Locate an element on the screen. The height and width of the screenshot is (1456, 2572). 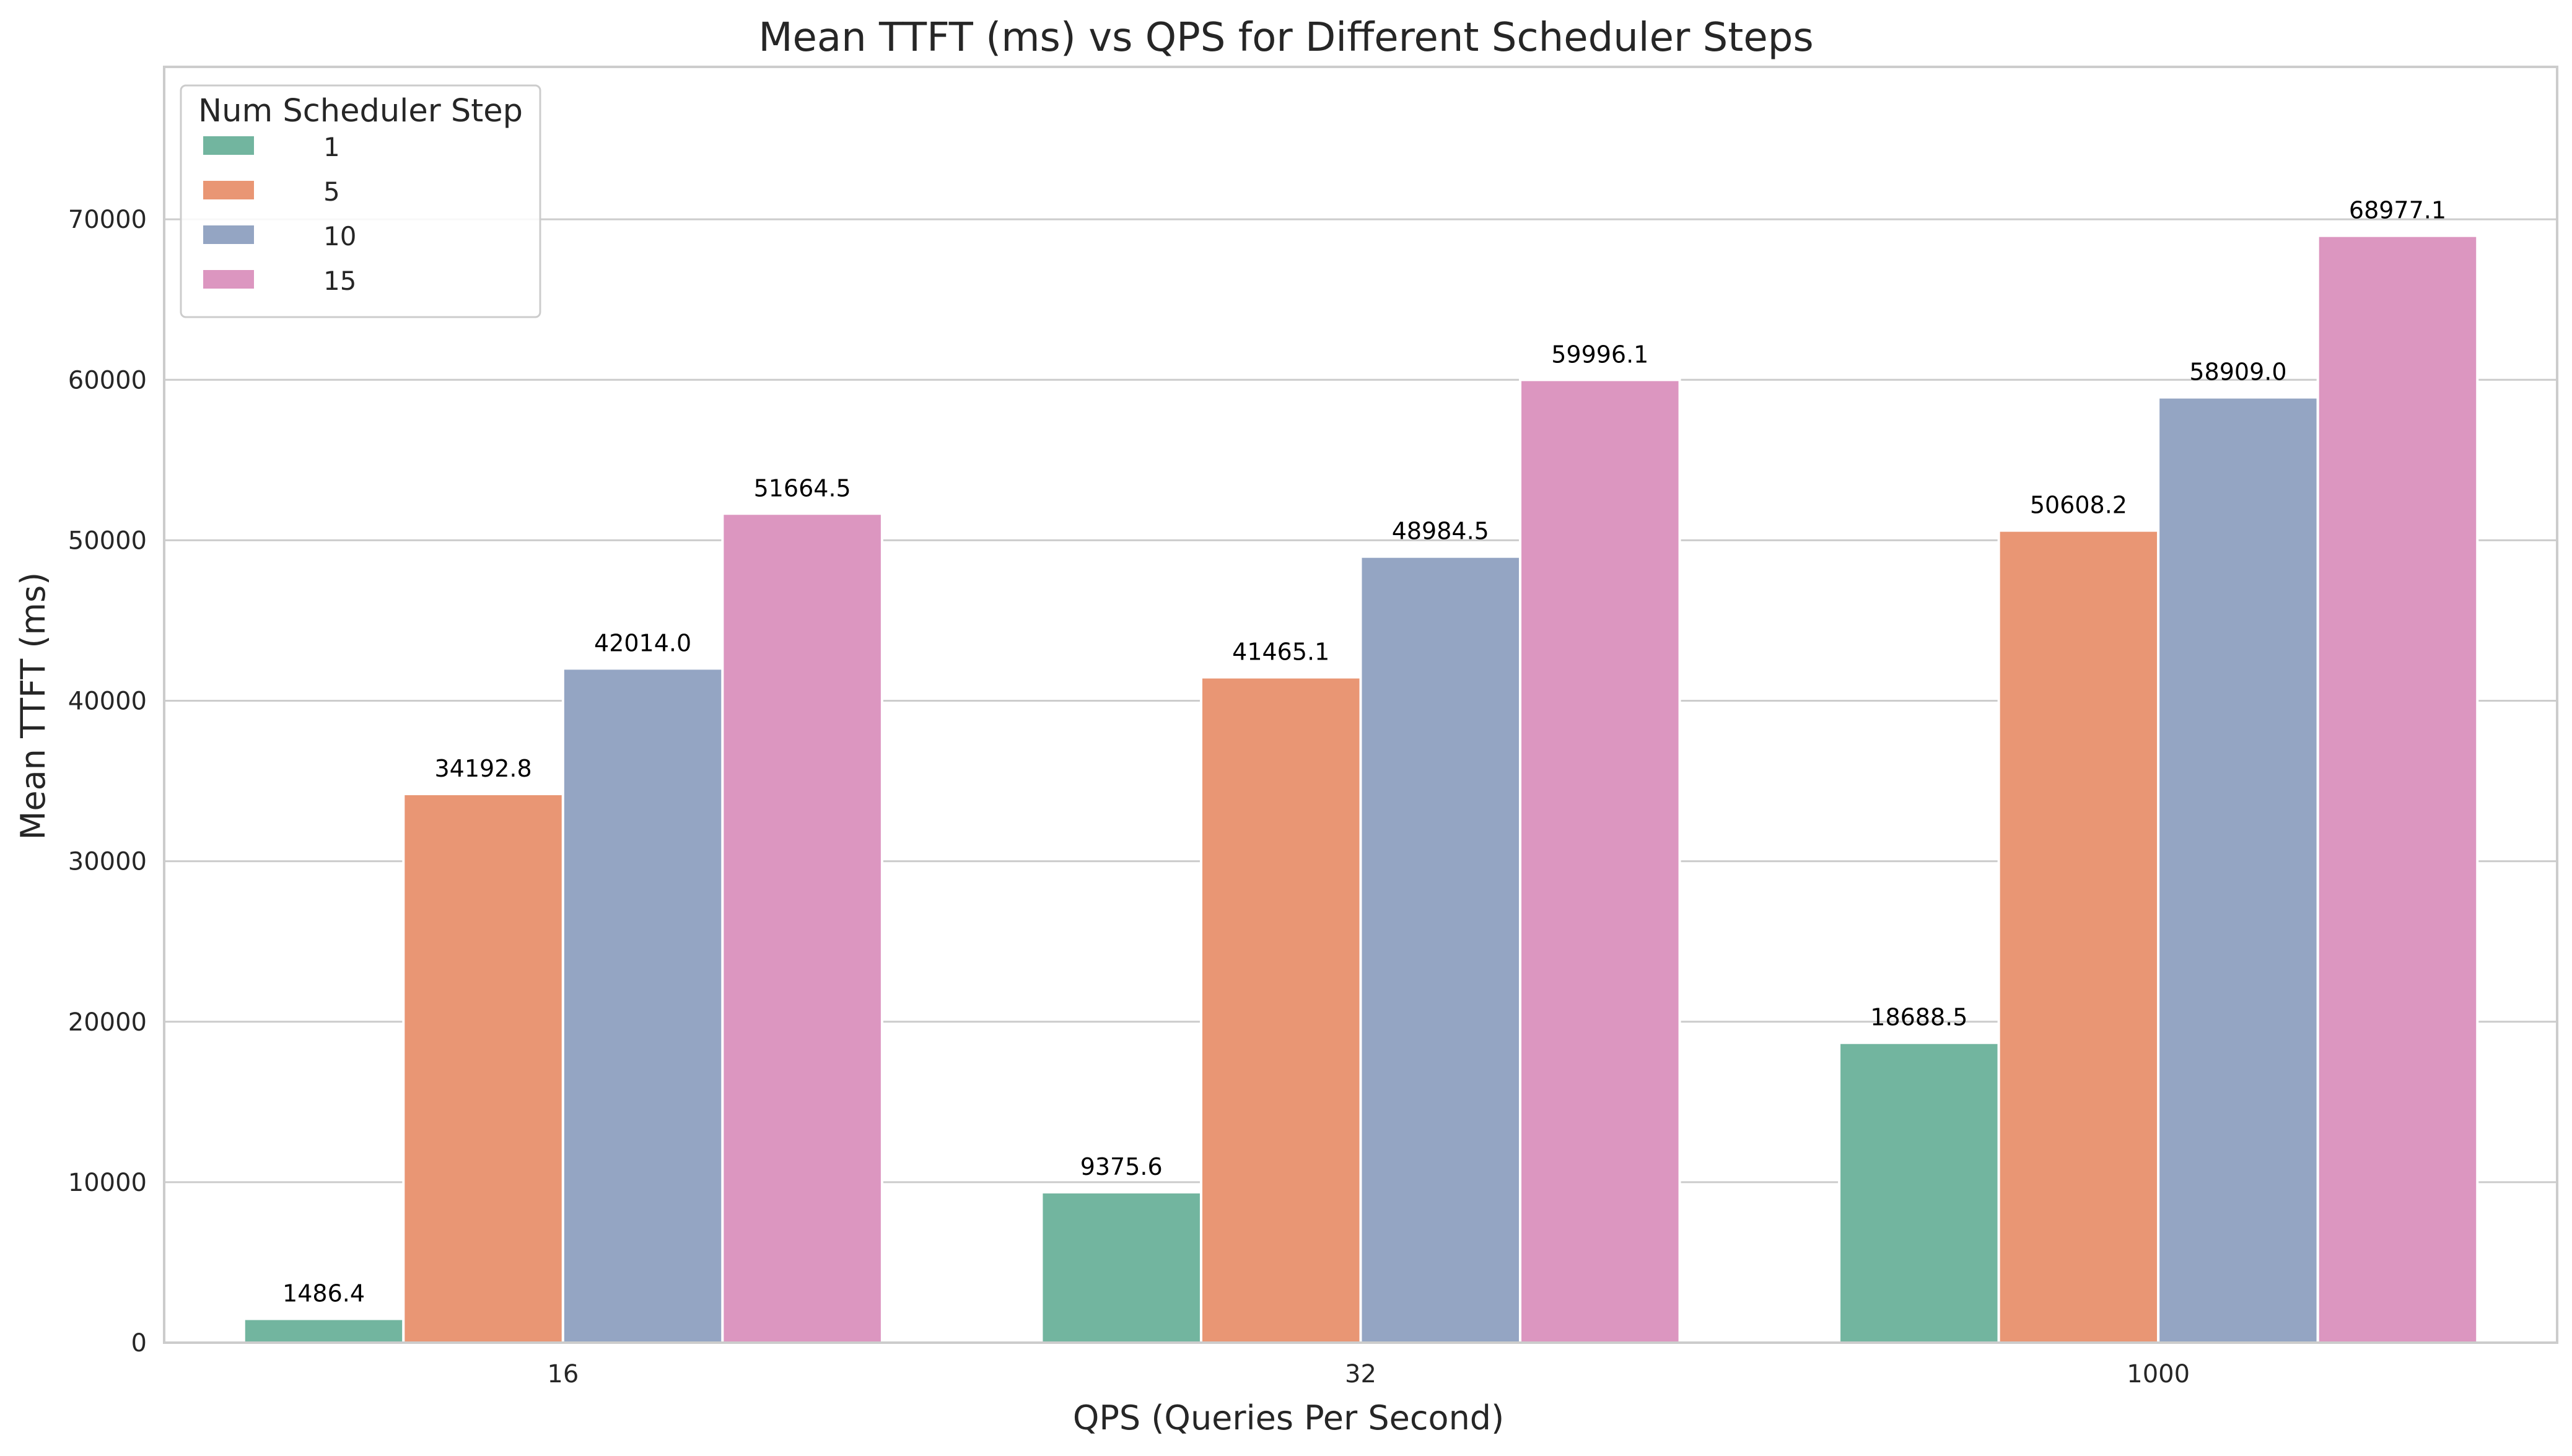
y-tick-label: 60000 is located at coordinates (107, 380).